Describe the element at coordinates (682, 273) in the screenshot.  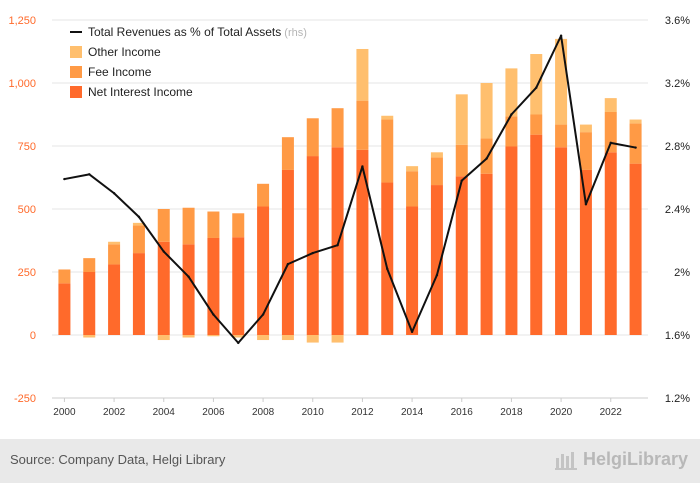
I see `y-right-tick-label: 2%` at that location.